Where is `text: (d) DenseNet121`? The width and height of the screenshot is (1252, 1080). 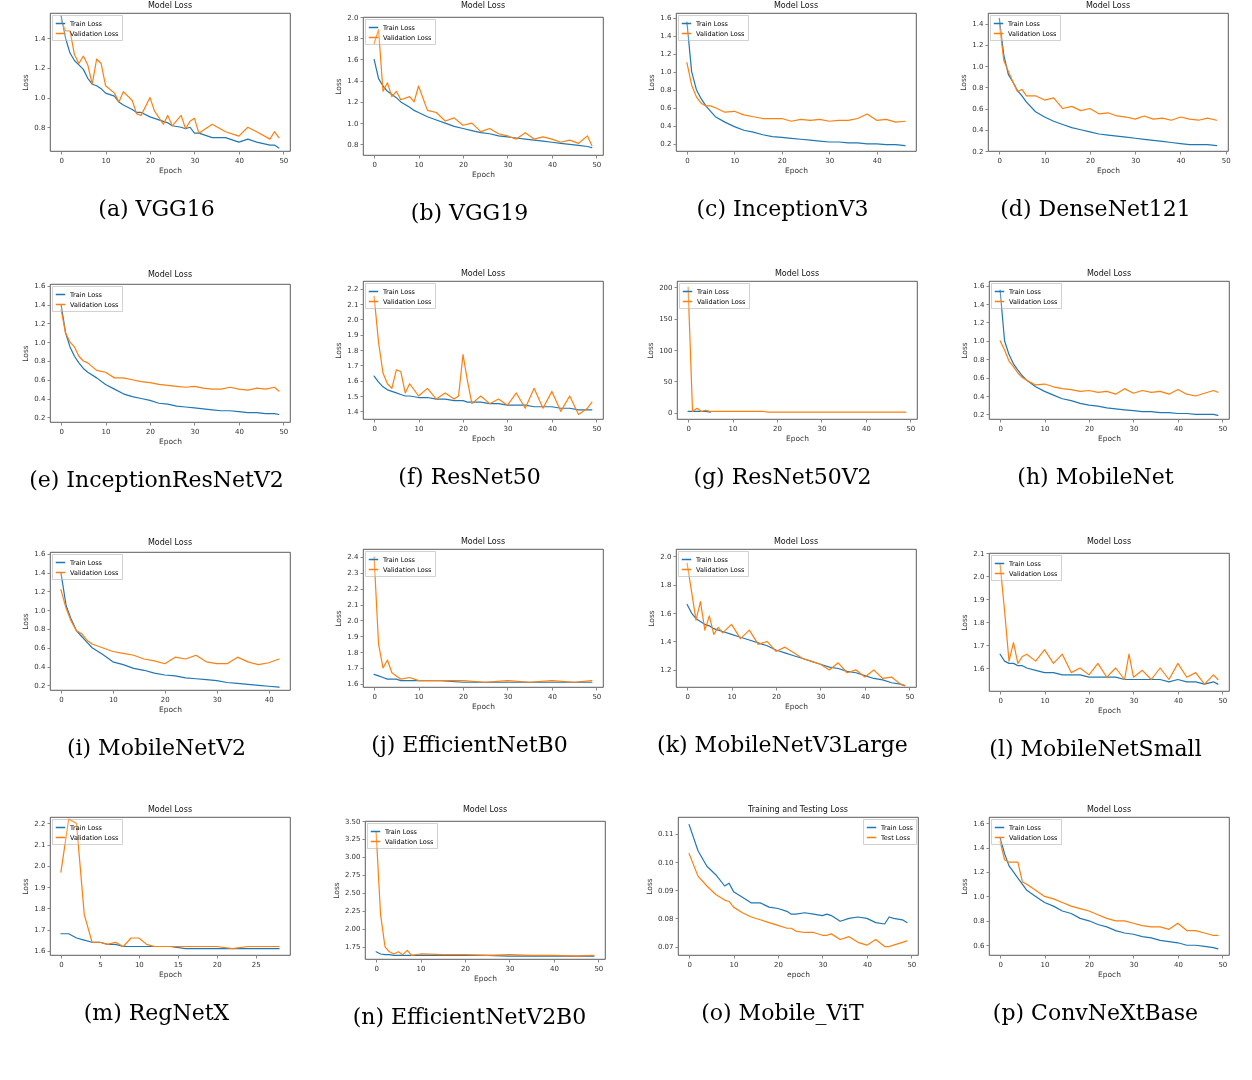
text: (d) DenseNet121 is located at coordinates (1095, 208).